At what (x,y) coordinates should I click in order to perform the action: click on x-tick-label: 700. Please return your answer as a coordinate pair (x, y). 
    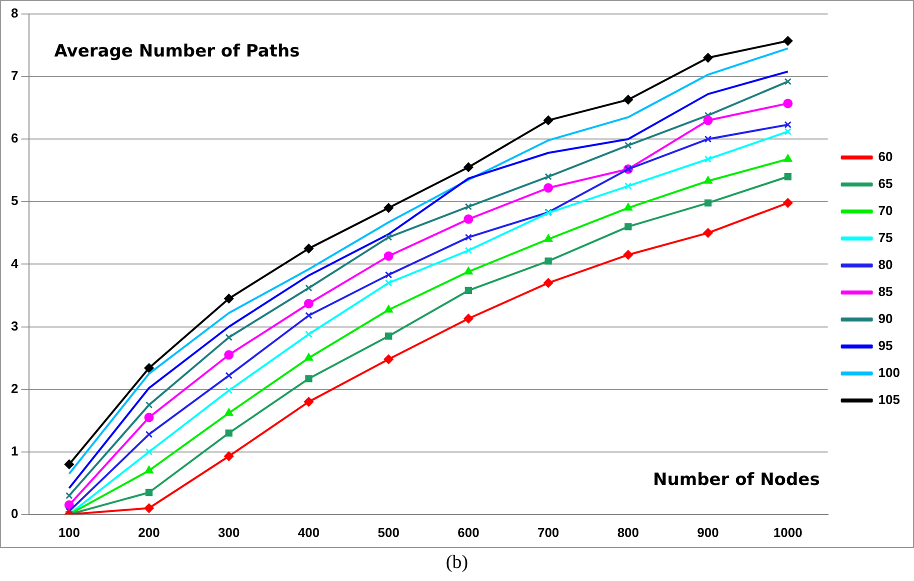
    Looking at the image, I should click on (548, 532).